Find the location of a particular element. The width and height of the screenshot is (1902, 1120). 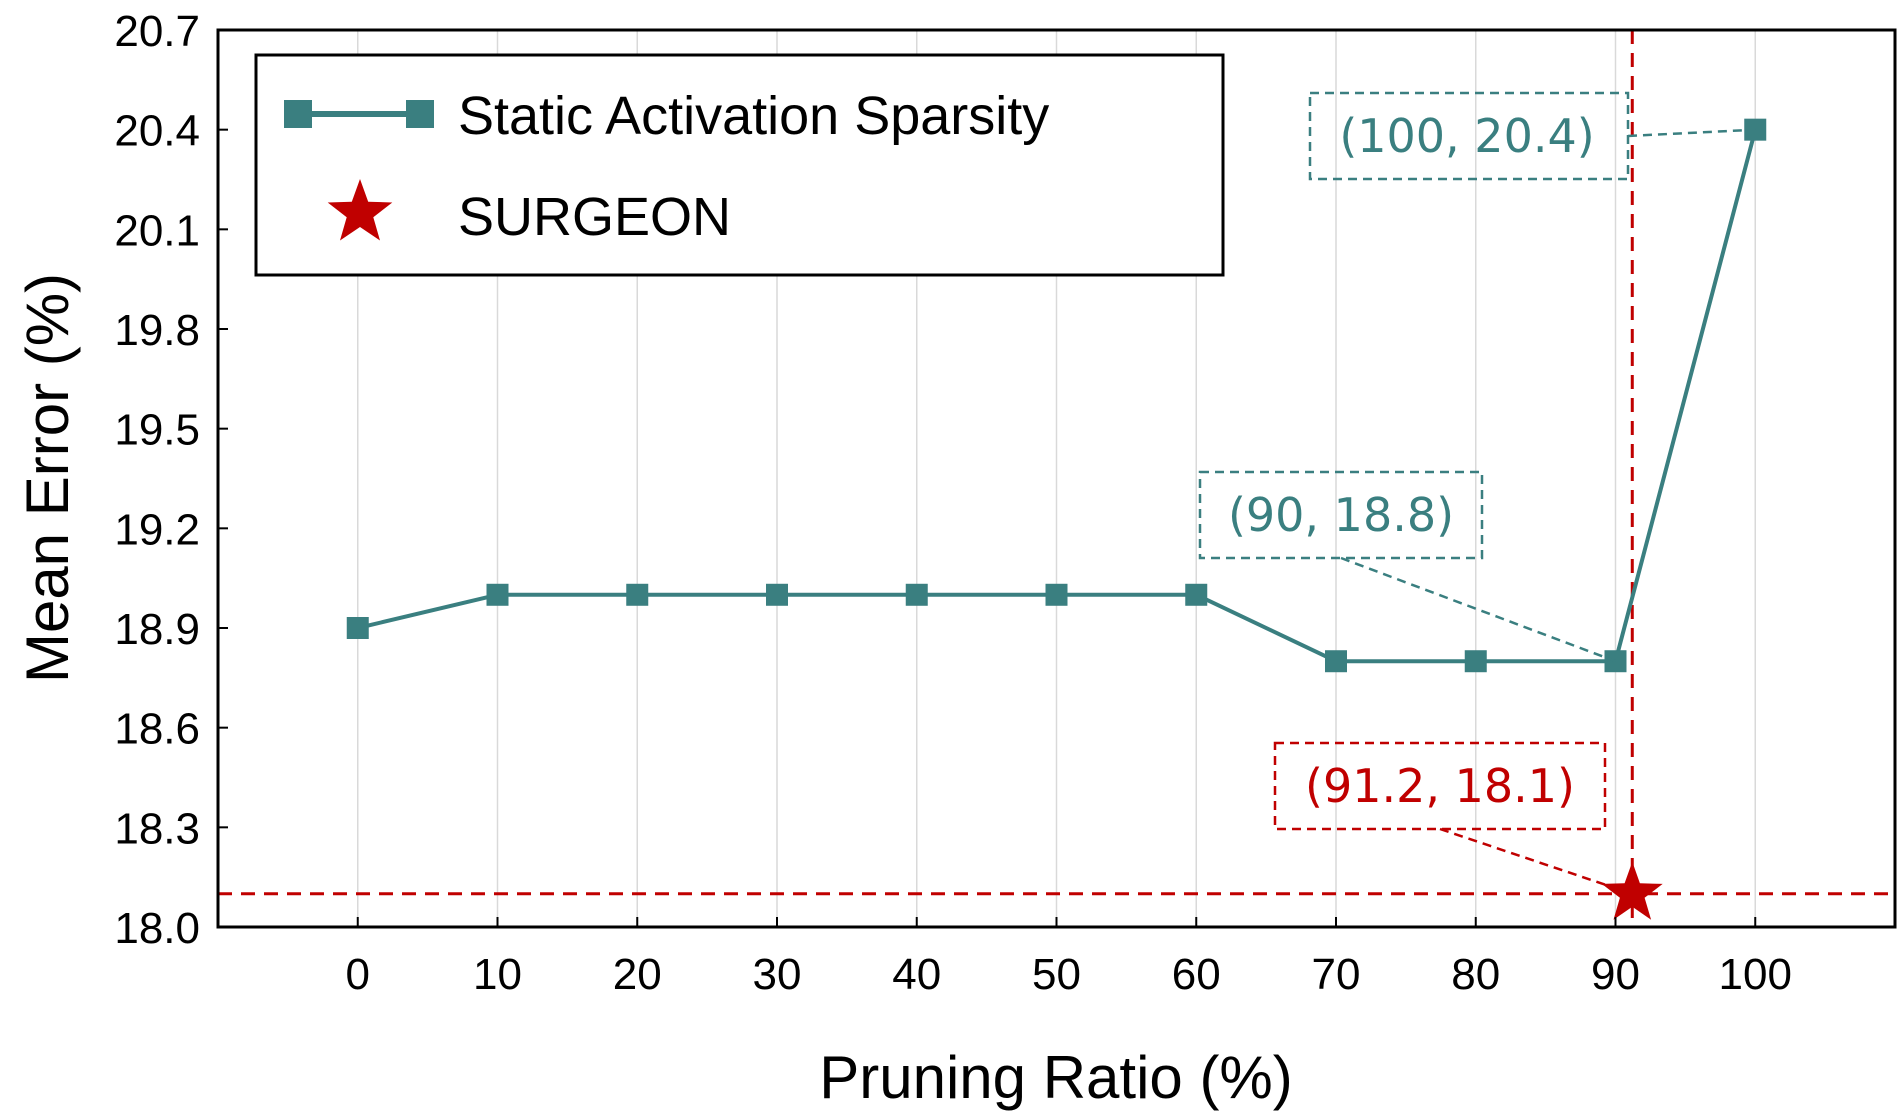

legend-star-icon is located at coordinates (360, 210).